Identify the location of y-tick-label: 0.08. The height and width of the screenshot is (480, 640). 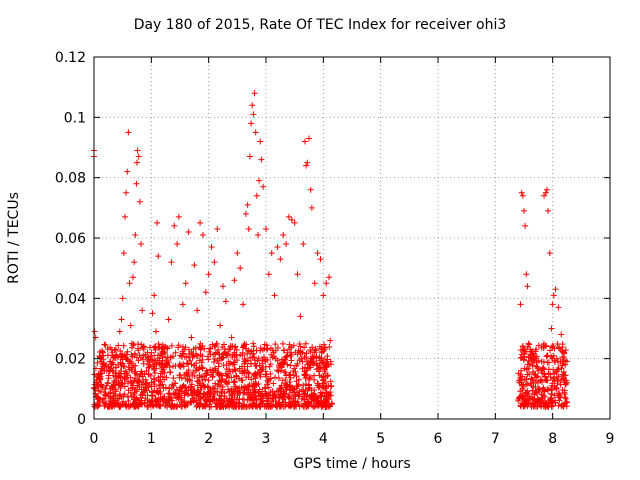
(70, 179).